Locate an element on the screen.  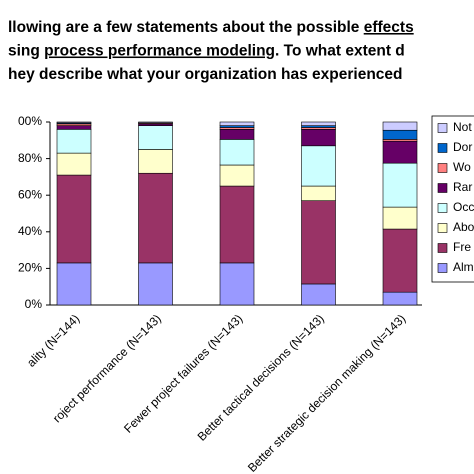
legend-label: Abo is located at coordinates (463, 227).